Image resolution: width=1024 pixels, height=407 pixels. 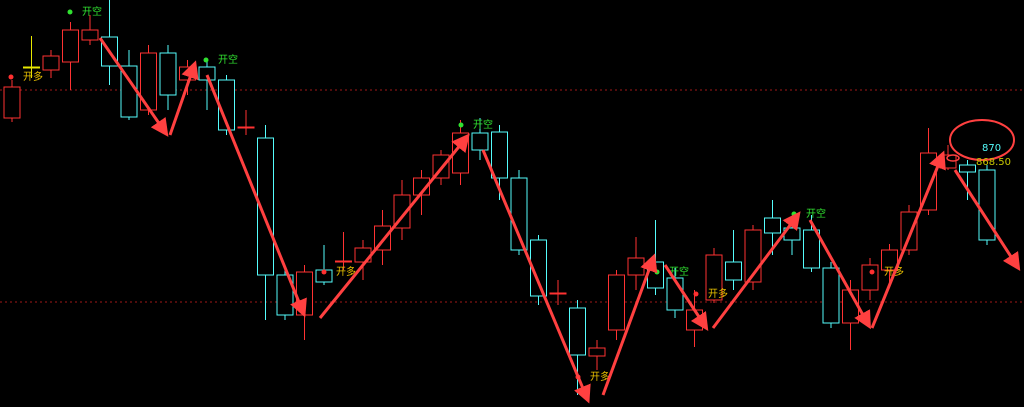 What do you see at coordinates (953, 158) in the screenshot?
I see `highlight-mark` at bounding box center [953, 158].